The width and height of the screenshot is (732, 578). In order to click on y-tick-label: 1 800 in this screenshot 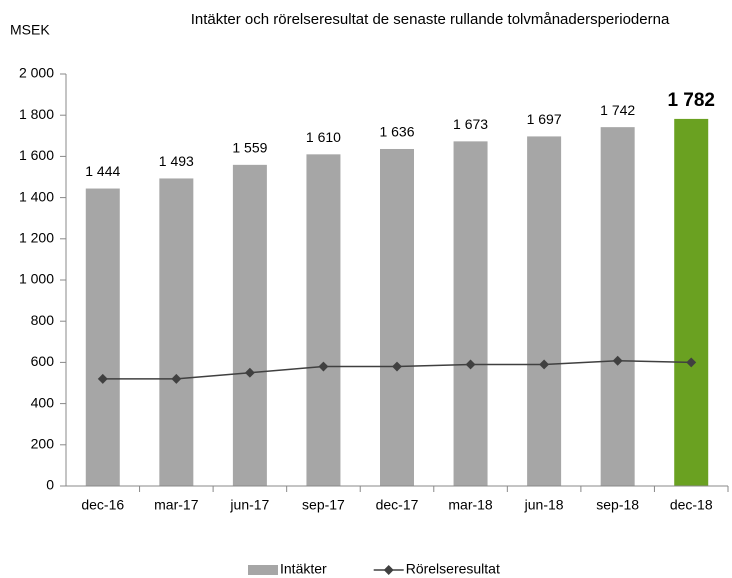, I will do `click(36, 114)`.